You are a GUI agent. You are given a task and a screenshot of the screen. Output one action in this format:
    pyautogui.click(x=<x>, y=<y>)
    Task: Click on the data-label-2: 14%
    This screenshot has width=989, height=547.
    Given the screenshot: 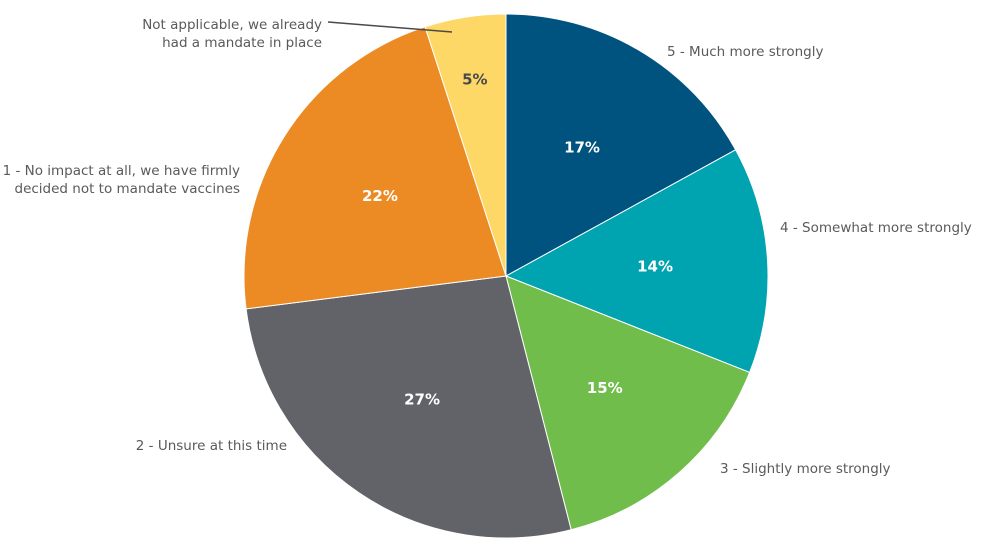 What is the action you would take?
    pyautogui.click(x=655, y=267)
    